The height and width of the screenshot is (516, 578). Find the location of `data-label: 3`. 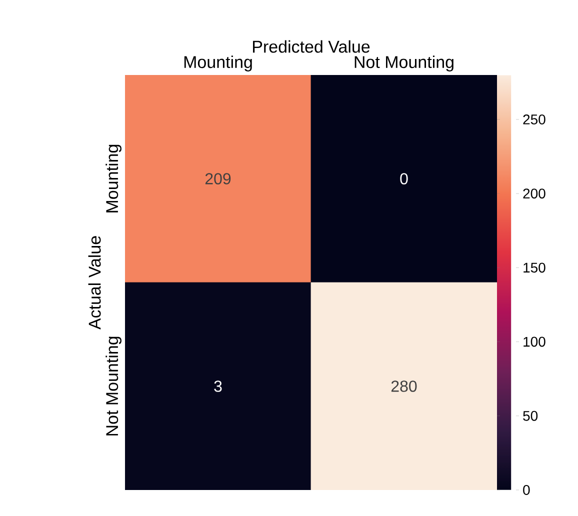

data-label: 3 is located at coordinates (218, 386).